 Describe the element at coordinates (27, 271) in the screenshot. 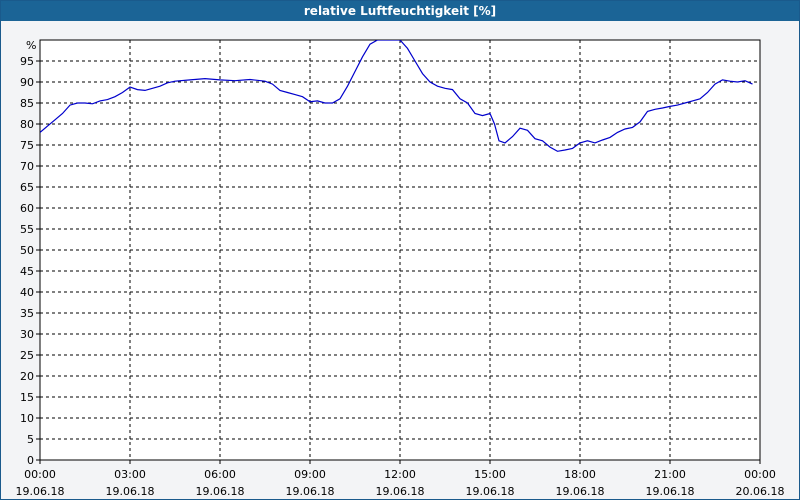

I see `y-tick-label: 45` at that location.